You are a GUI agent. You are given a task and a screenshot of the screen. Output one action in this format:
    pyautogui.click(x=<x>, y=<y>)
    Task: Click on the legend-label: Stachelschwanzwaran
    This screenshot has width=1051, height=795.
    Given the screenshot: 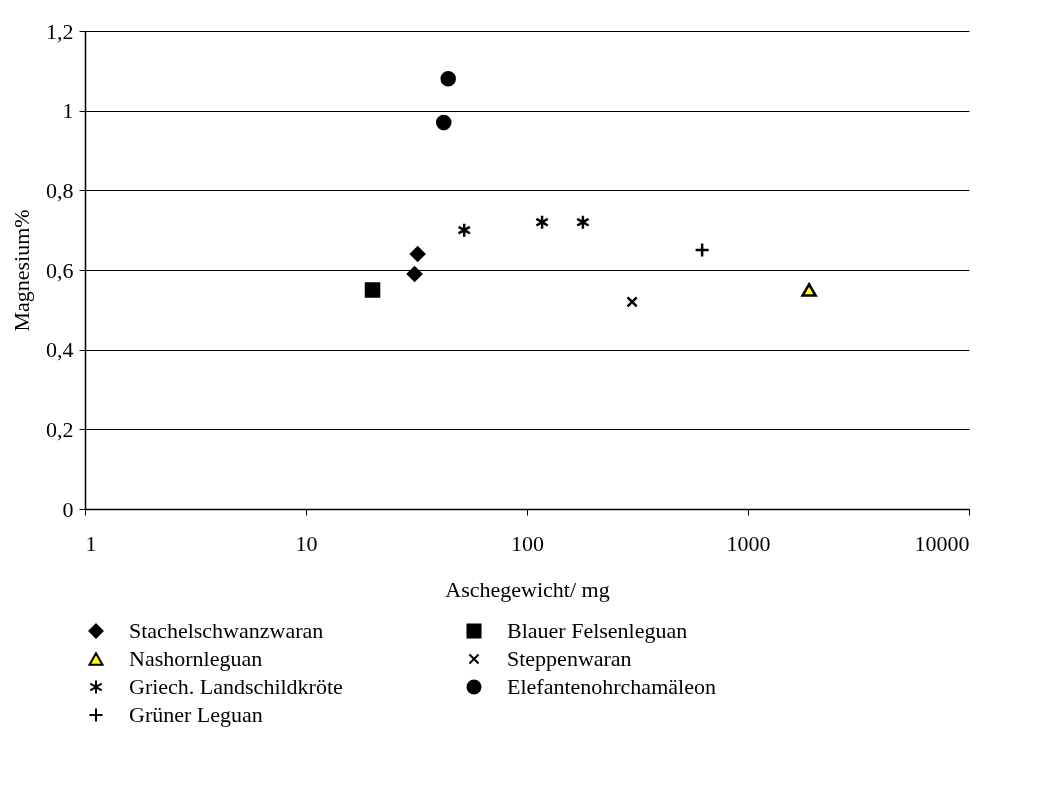 What is the action you would take?
    pyautogui.click(x=226, y=630)
    